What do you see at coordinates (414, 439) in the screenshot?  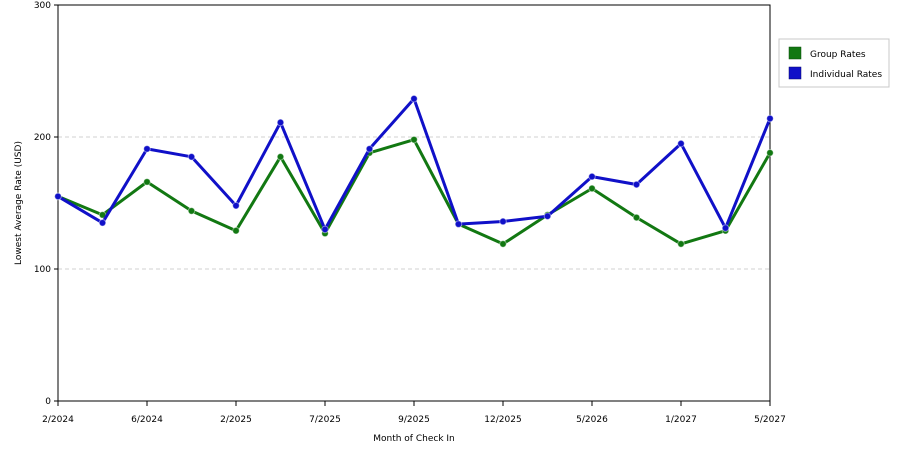 I see `x-axis-title: Month of Check In` at bounding box center [414, 439].